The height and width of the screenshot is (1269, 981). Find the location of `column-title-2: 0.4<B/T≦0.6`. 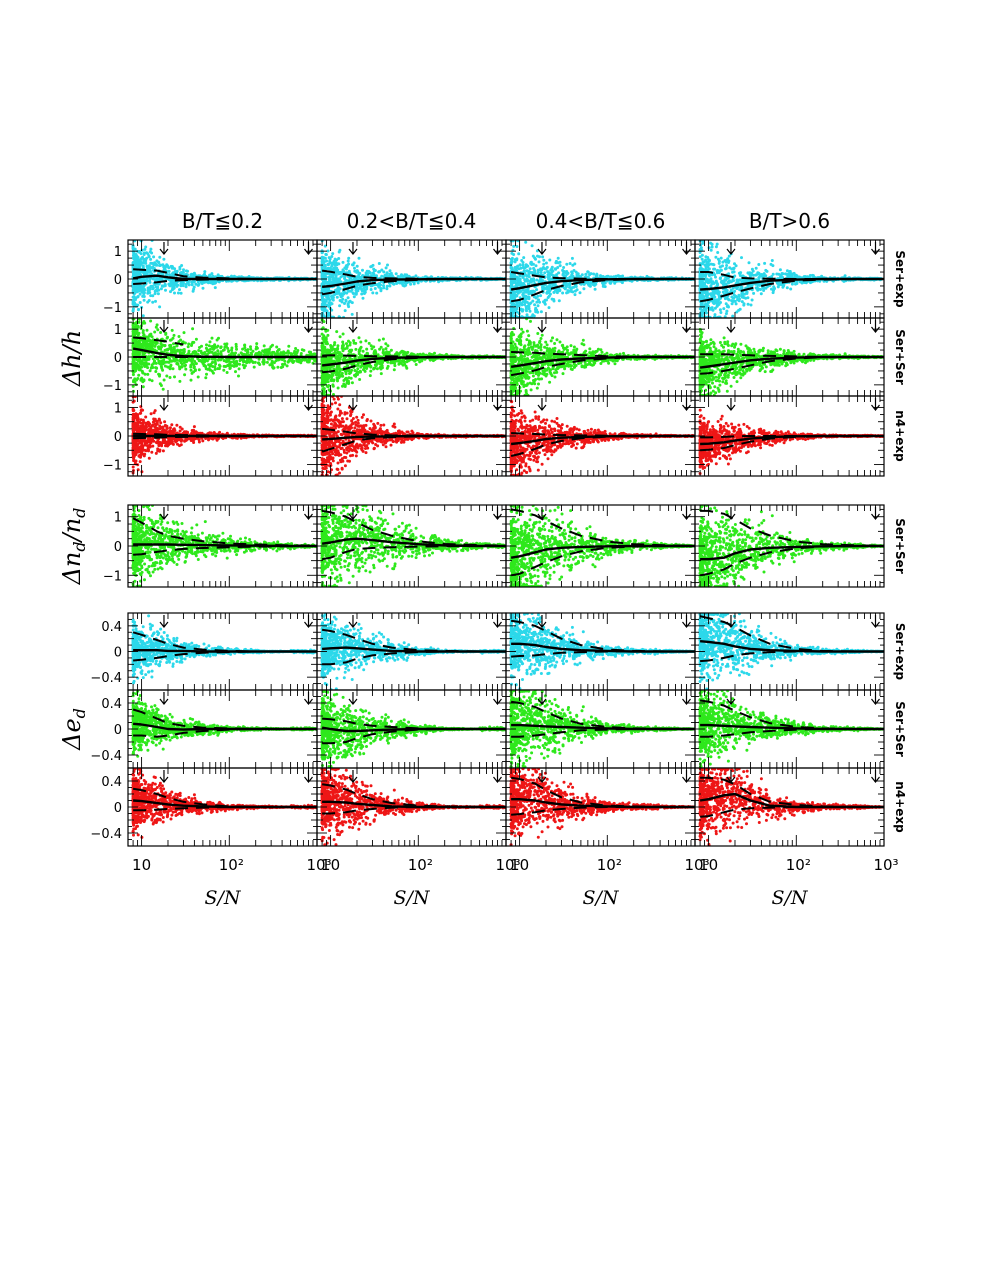

column-title-2: 0.4<B/T≦0.6 is located at coordinates (601, 221).